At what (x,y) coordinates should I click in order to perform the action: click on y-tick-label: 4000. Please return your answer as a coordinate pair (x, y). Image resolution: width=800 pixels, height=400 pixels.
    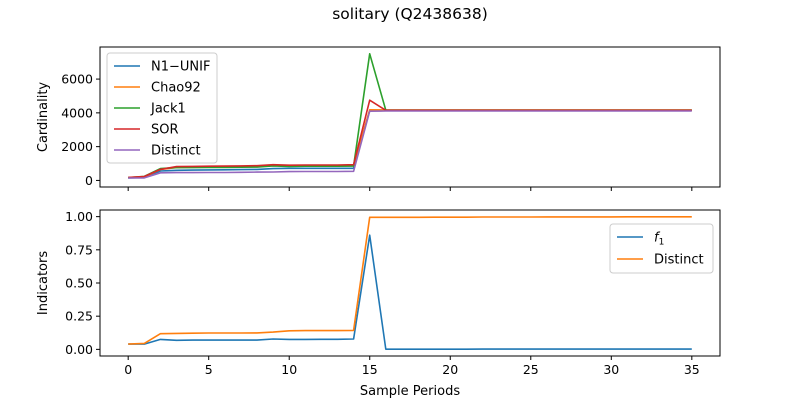
    Looking at the image, I should click on (77, 112).